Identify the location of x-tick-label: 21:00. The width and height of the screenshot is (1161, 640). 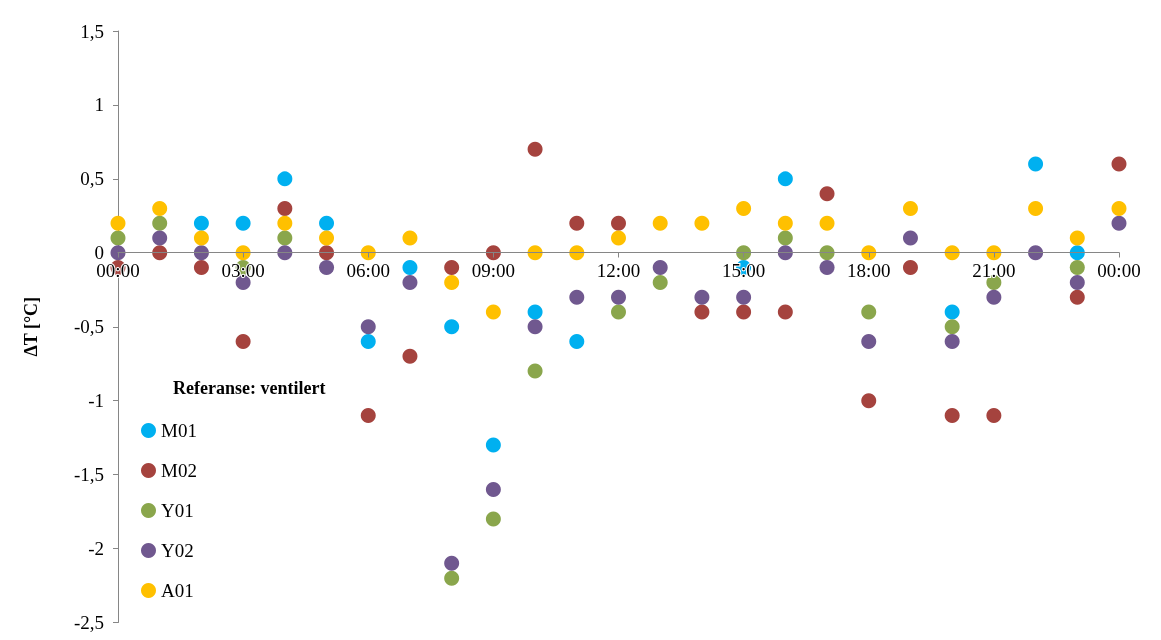
(994, 270).